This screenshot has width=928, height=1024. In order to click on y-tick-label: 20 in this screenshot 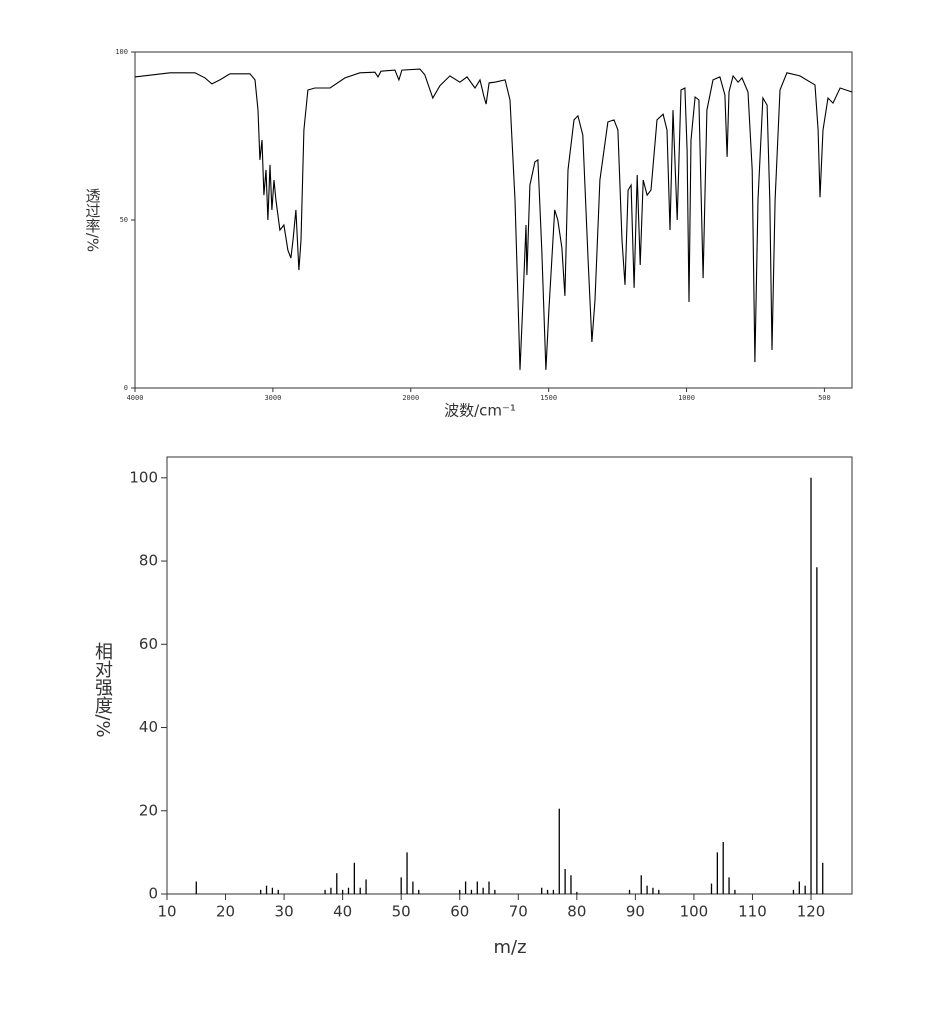, I will do `click(148, 810)`.